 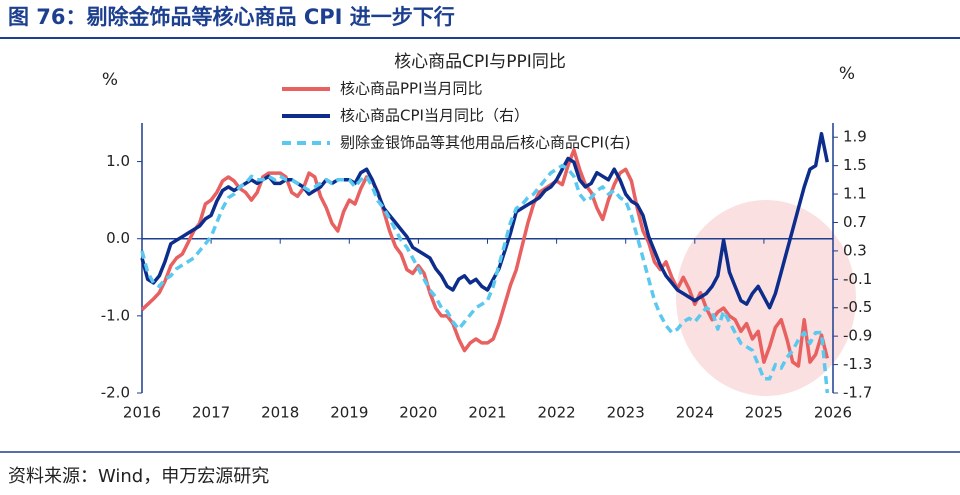 What do you see at coordinates (138, 476) in the screenshot?
I see `source-note: 资料来源：Wind，申万宏源研究` at bounding box center [138, 476].